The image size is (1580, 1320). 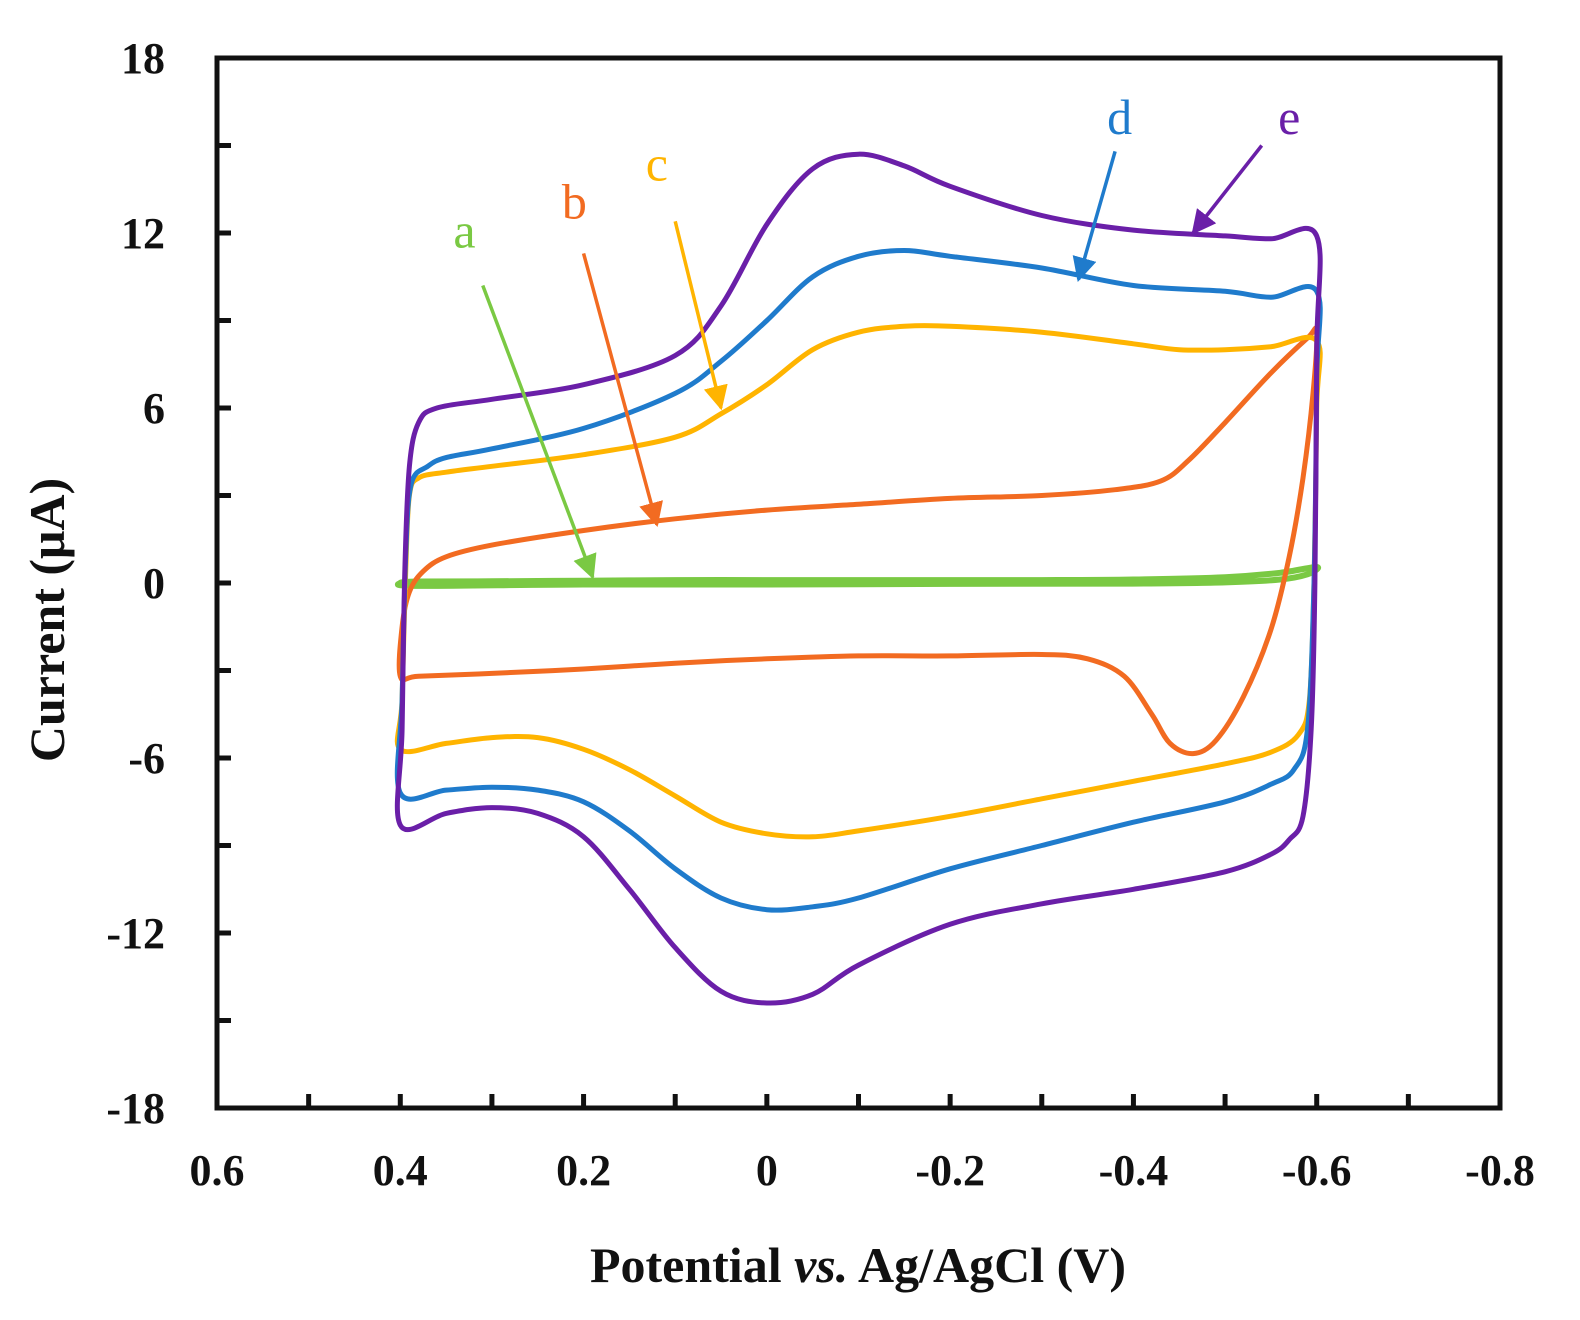 What do you see at coordinates (767, 1170) in the screenshot?
I see `x-tick-label: 0` at bounding box center [767, 1170].